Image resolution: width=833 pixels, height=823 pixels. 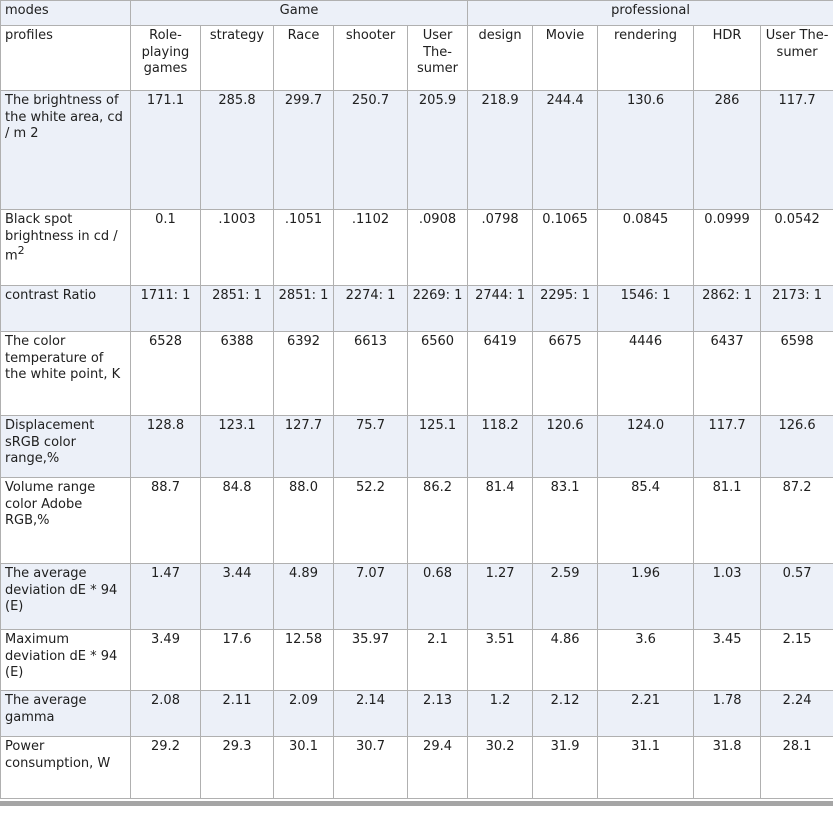 What do you see at coordinates (727, 247) in the screenshot?
I see `value-cell: 0.0999` at bounding box center [727, 247].